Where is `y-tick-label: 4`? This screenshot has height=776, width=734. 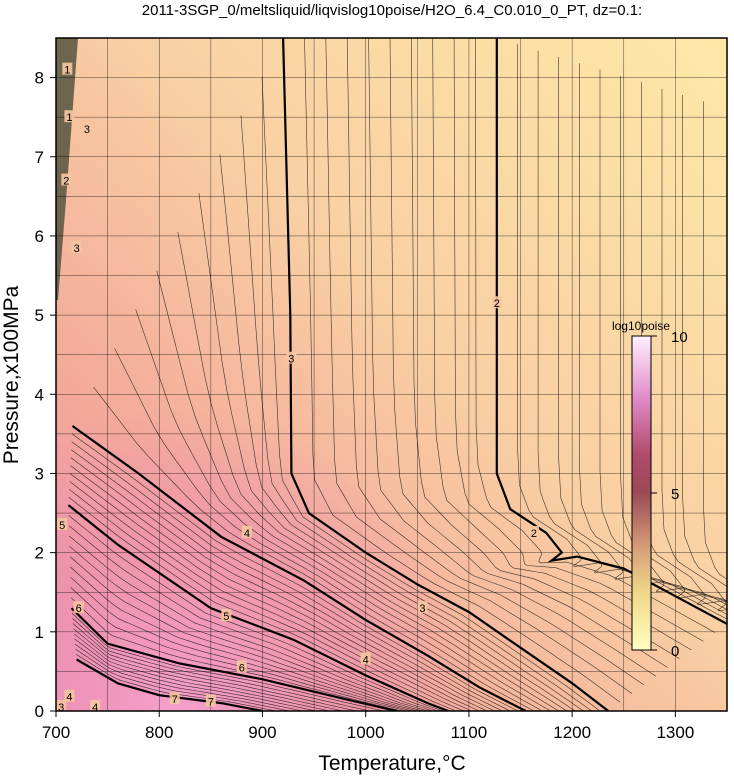 y-tick-label: 4 is located at coordinates (39, 394).